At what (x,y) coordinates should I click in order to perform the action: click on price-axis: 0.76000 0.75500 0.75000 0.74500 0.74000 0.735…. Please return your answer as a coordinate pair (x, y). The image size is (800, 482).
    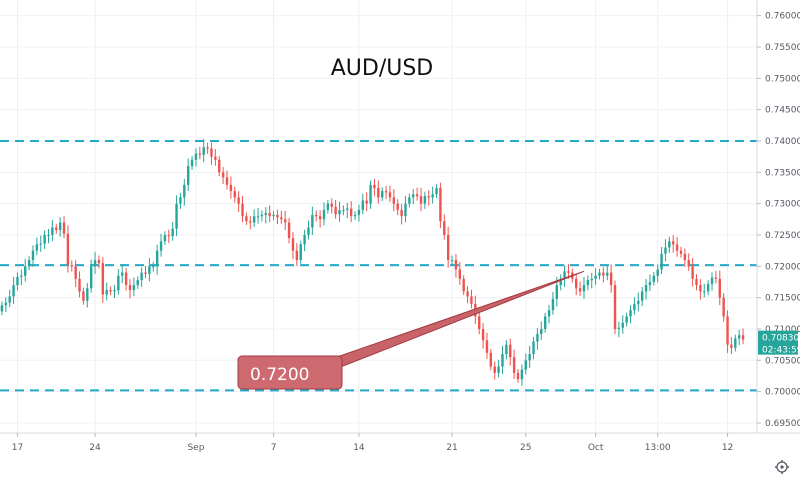
    Looking at the image, I should click on (778, 216).